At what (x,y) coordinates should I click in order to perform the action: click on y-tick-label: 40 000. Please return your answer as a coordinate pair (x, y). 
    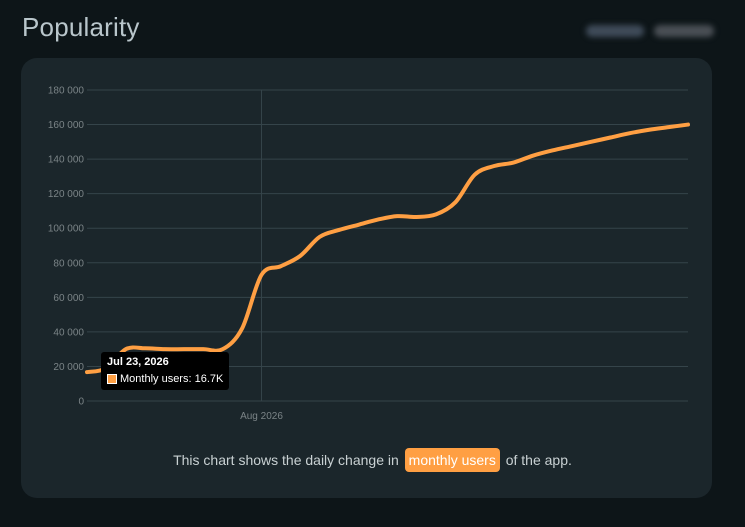
    Looking at the image, I should click on (68, 332).